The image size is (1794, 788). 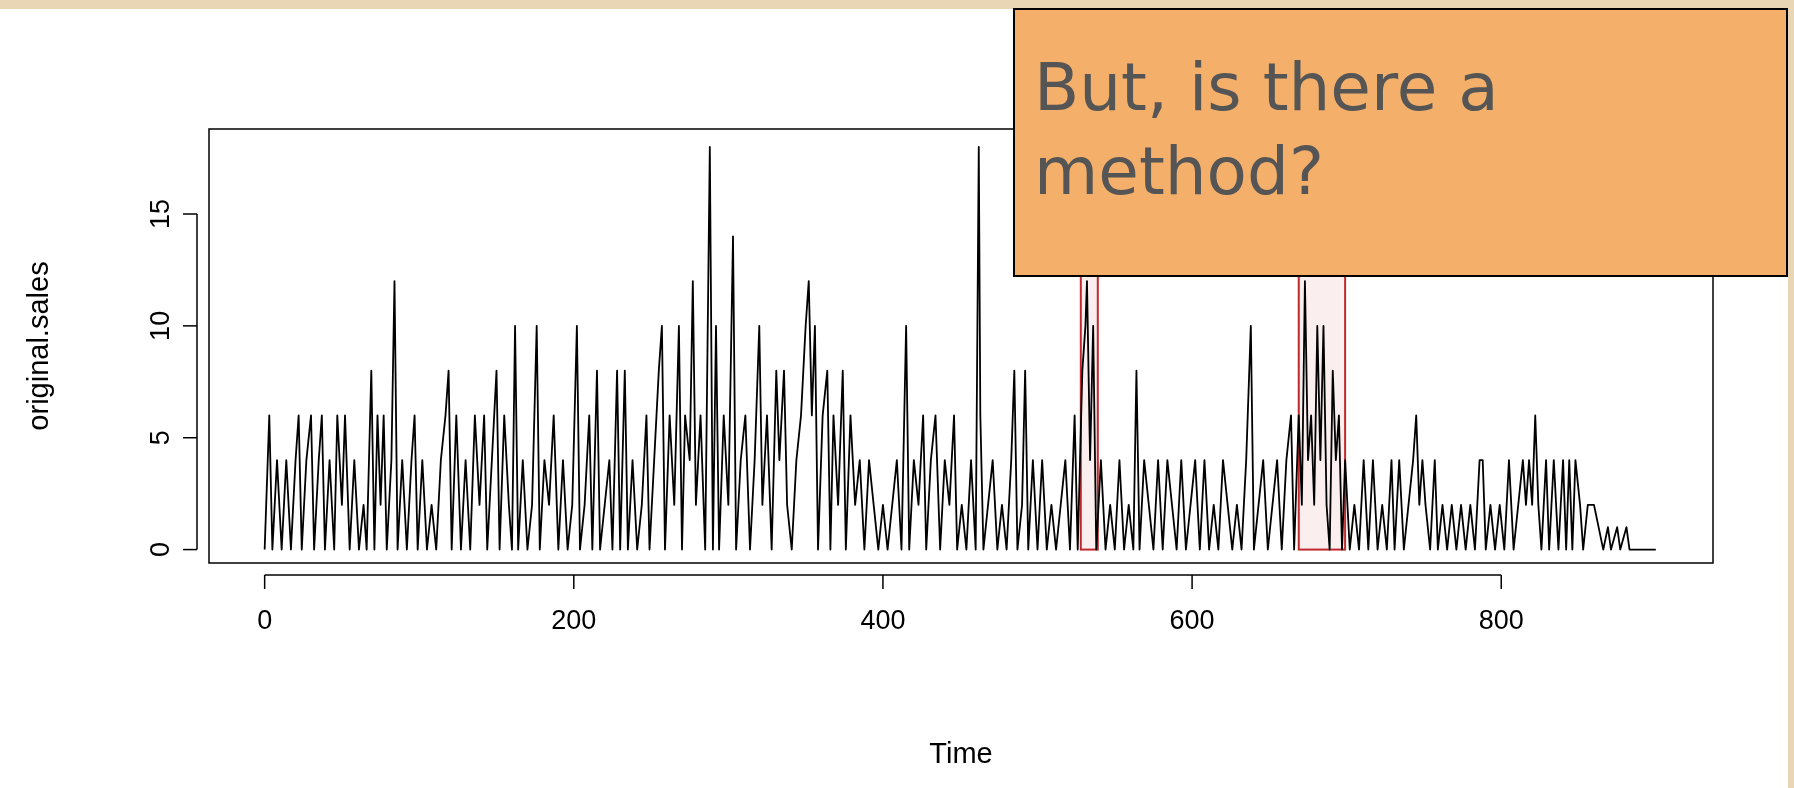 What do you see at coordinates (38, 346) in the screenshot?
I see `y-axis-title: original.sales` at bounding box center [38, 346].